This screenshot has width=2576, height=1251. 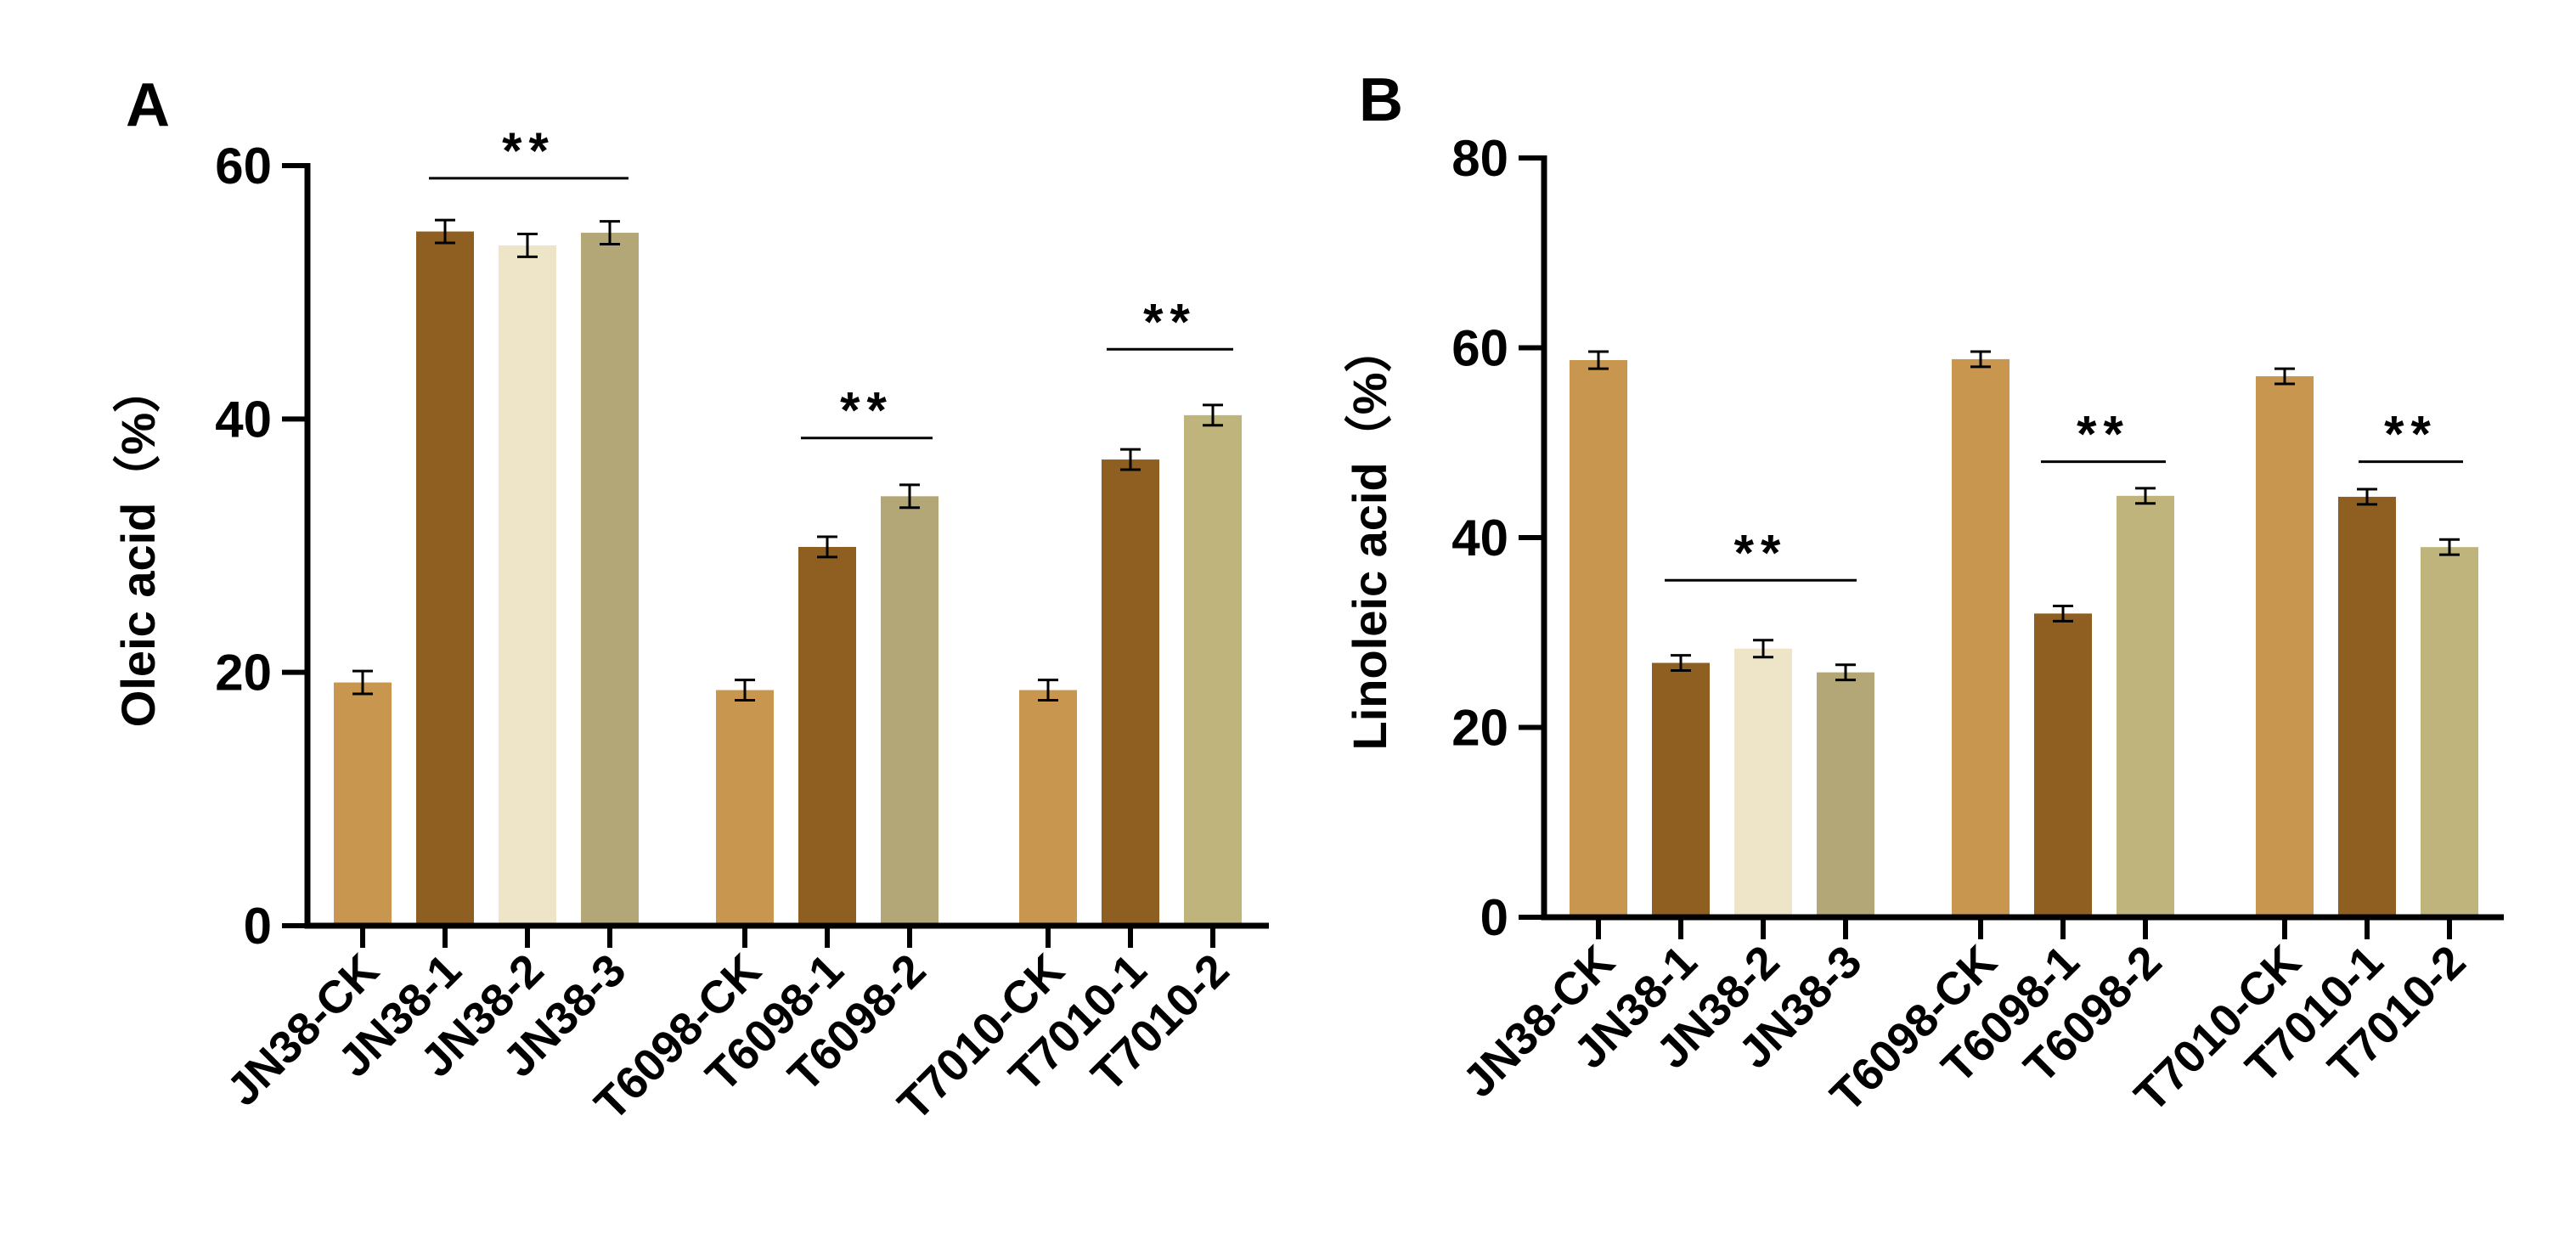 What do you see at coordinates (1381, 100) in the screenshot?
I see `panel-b-letter: B` at bounding box center [1381, 100].